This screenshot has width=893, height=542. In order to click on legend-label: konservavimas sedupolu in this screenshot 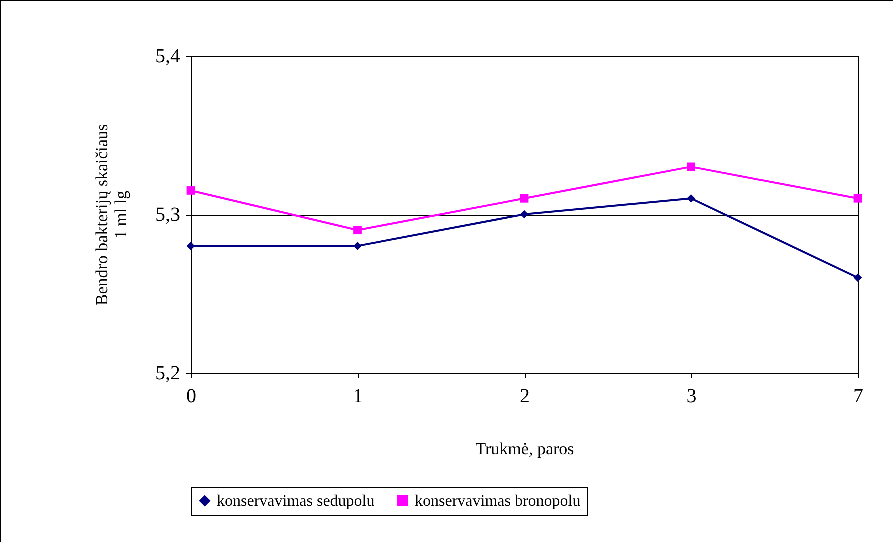, I will do `click(296, 501)`.